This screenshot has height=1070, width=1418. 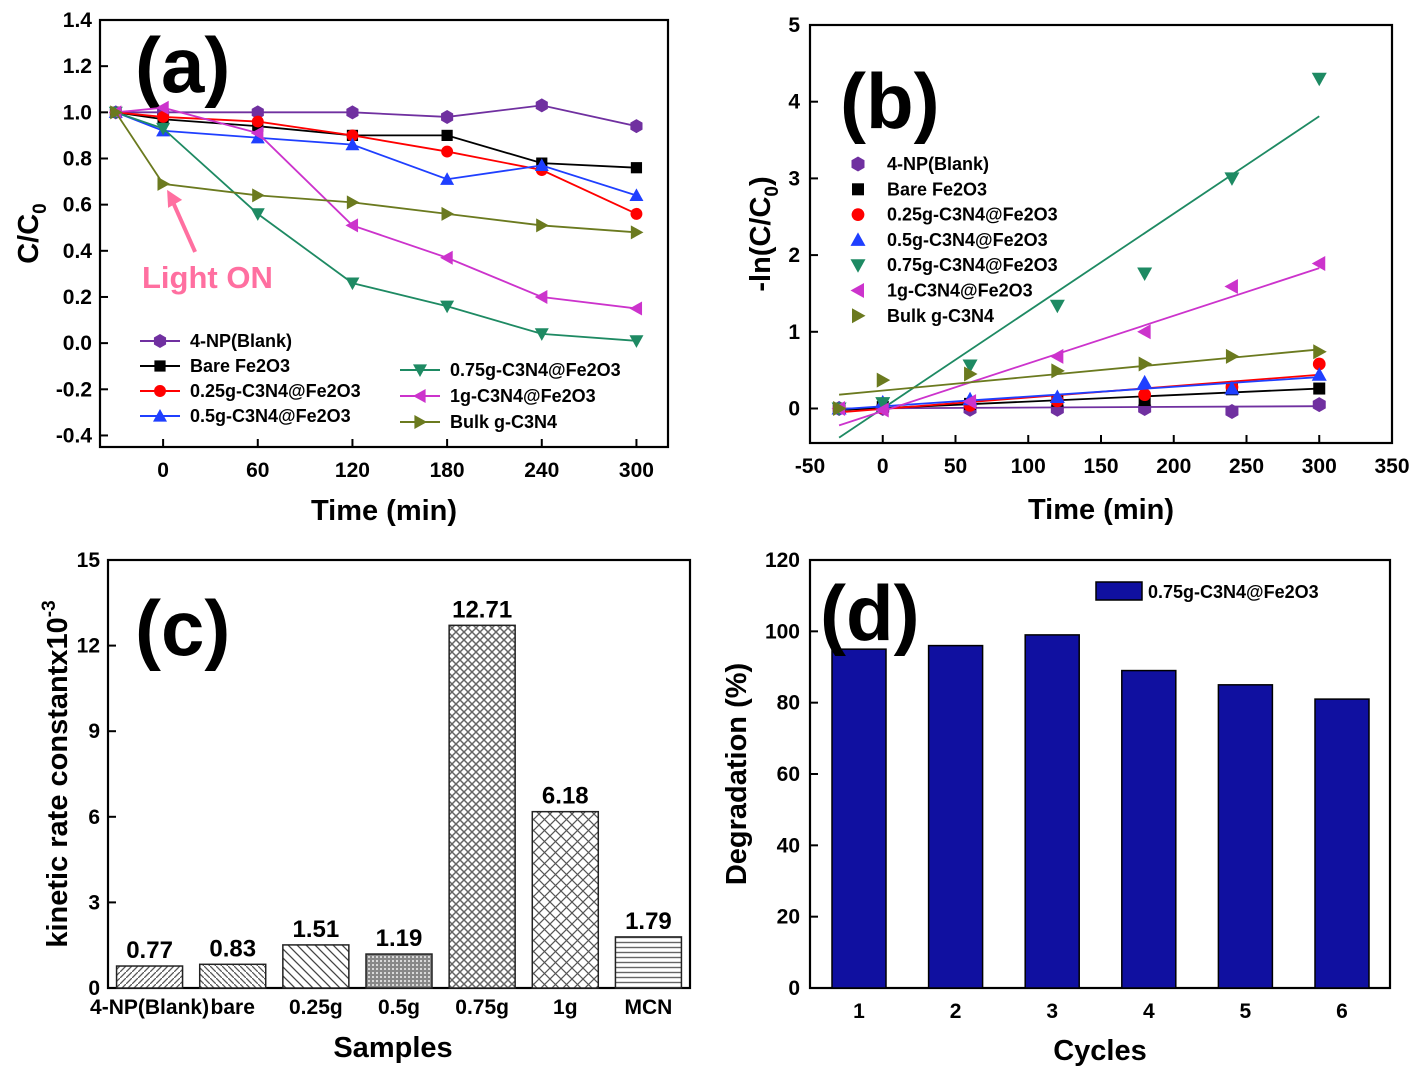 I want to click on panel-c-ytick-label: 9, so click(x=94, y=731).